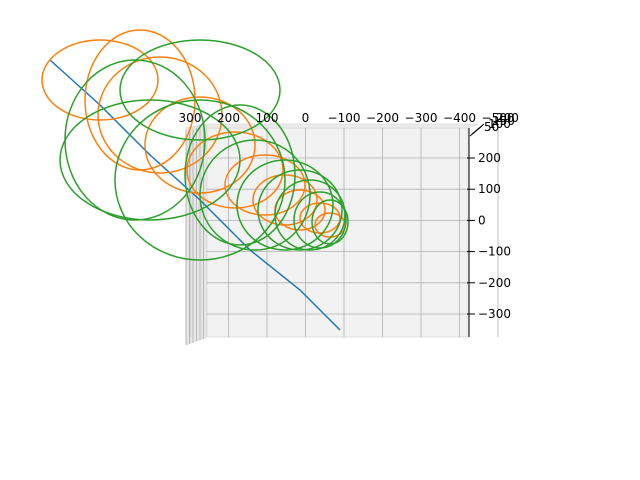 The height and width of the screenshot is (480, 640). What do you see at coordinates (421, 118) in the screenshot?
I see `x-tick-label: −300` at bounding box center [421, 118].